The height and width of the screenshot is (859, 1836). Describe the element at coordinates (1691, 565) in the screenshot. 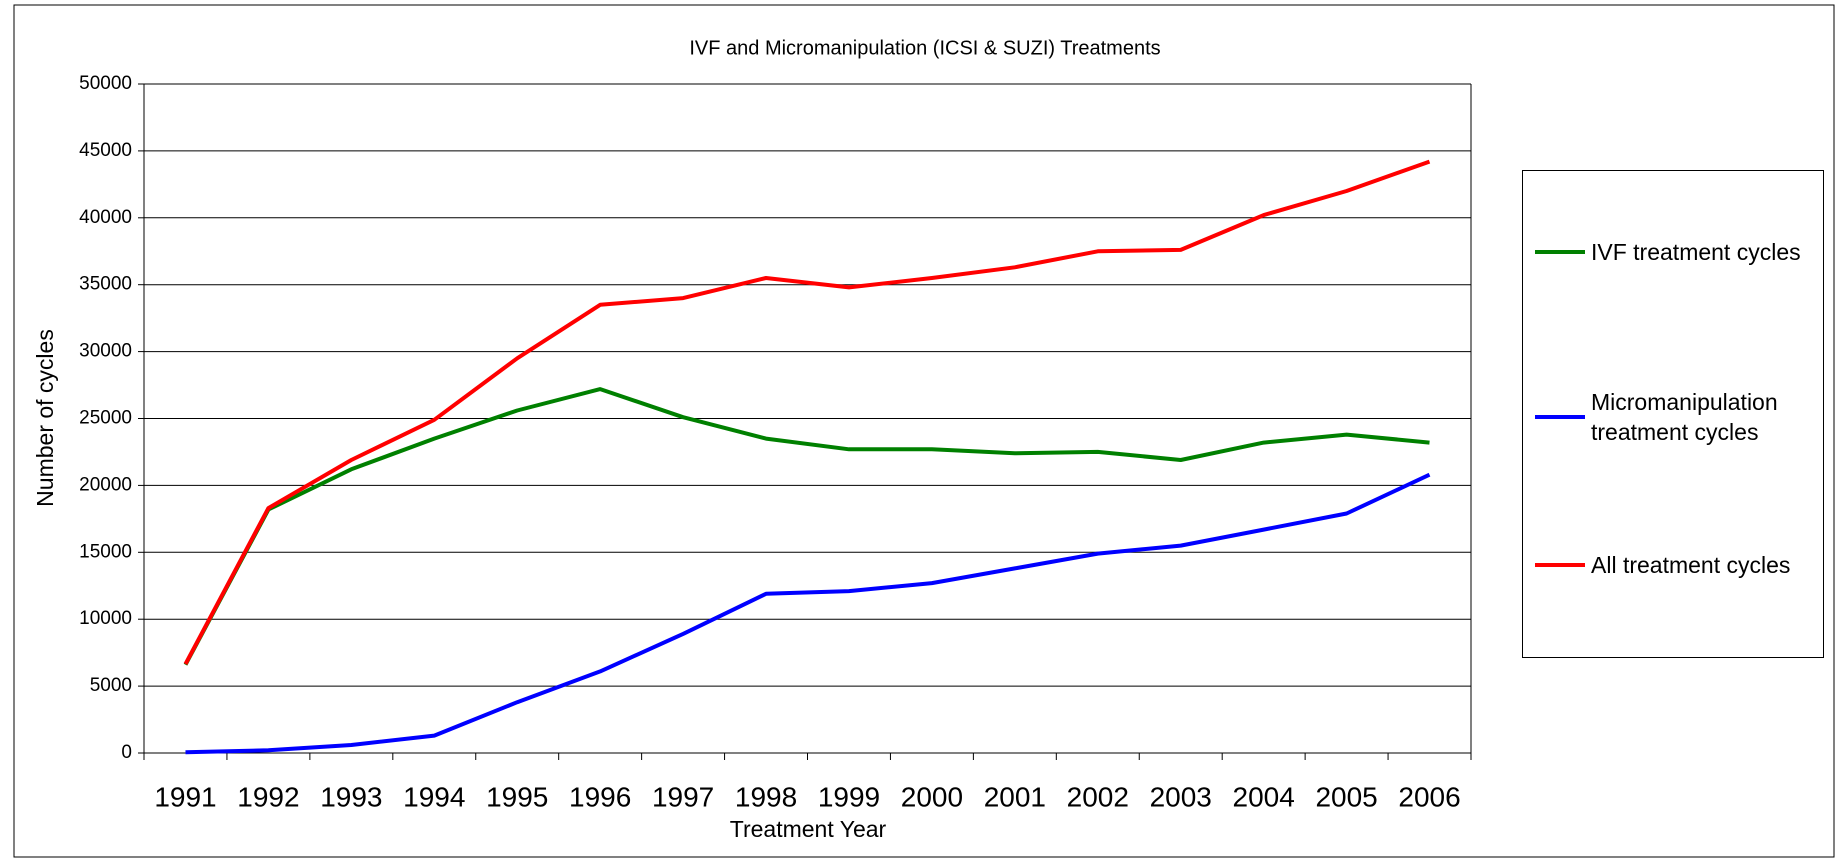

I see `legend-label: All treatment cycles` at that location.